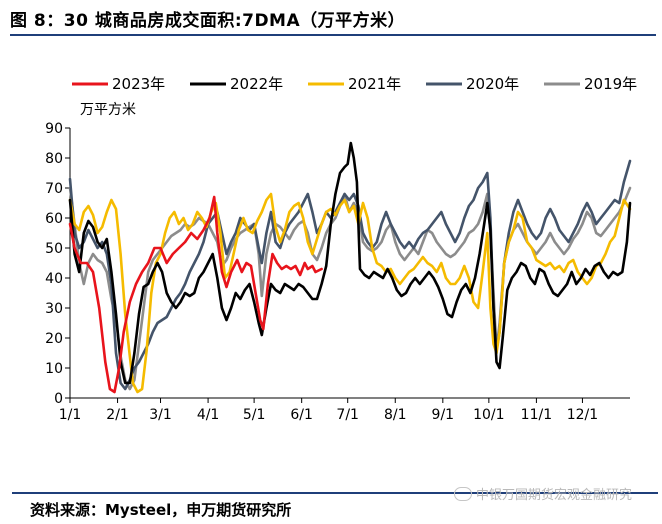 Image resolution: width=662 pixels, height=524 pixels. I want to click on x-tick-label: 8/1, so click(395, 415).